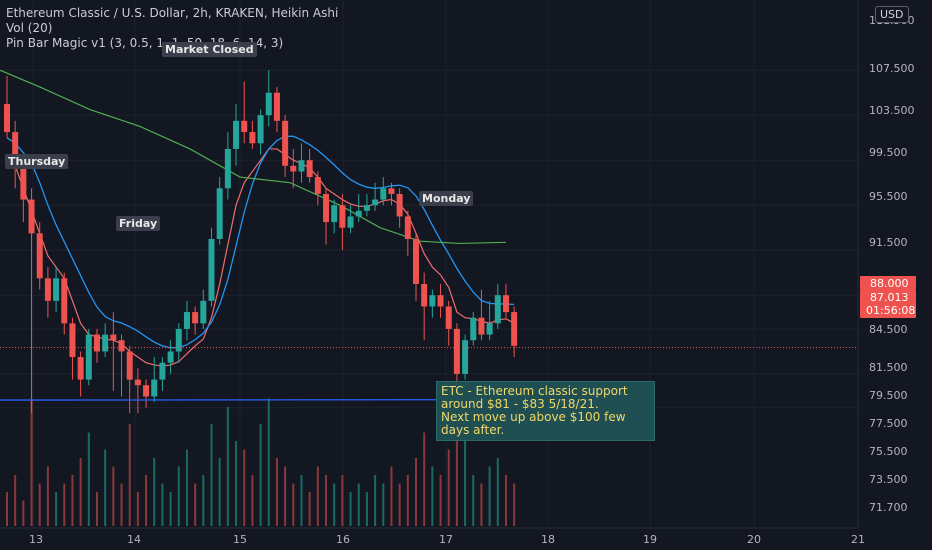 The height and width of the screenshot is (550, 932). I want to click on time-axis: 13 14 15 16 17 18 19 20 21, so click(447, 539).